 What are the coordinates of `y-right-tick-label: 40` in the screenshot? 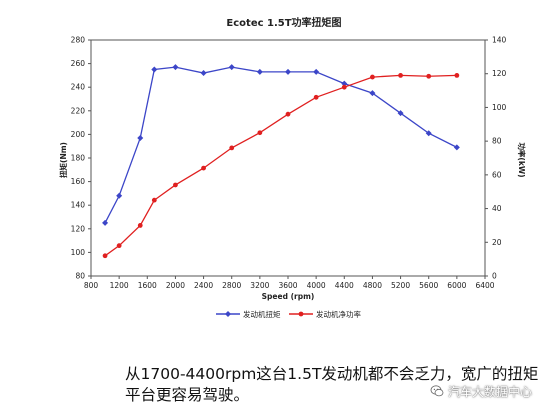 It's located at (497, 208).